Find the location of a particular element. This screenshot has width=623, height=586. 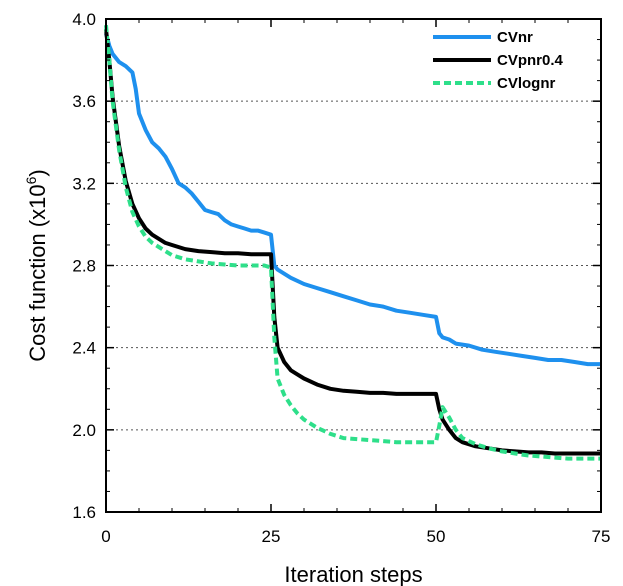

y-tick-label: 3.2 is located at coordinates (84, 183).